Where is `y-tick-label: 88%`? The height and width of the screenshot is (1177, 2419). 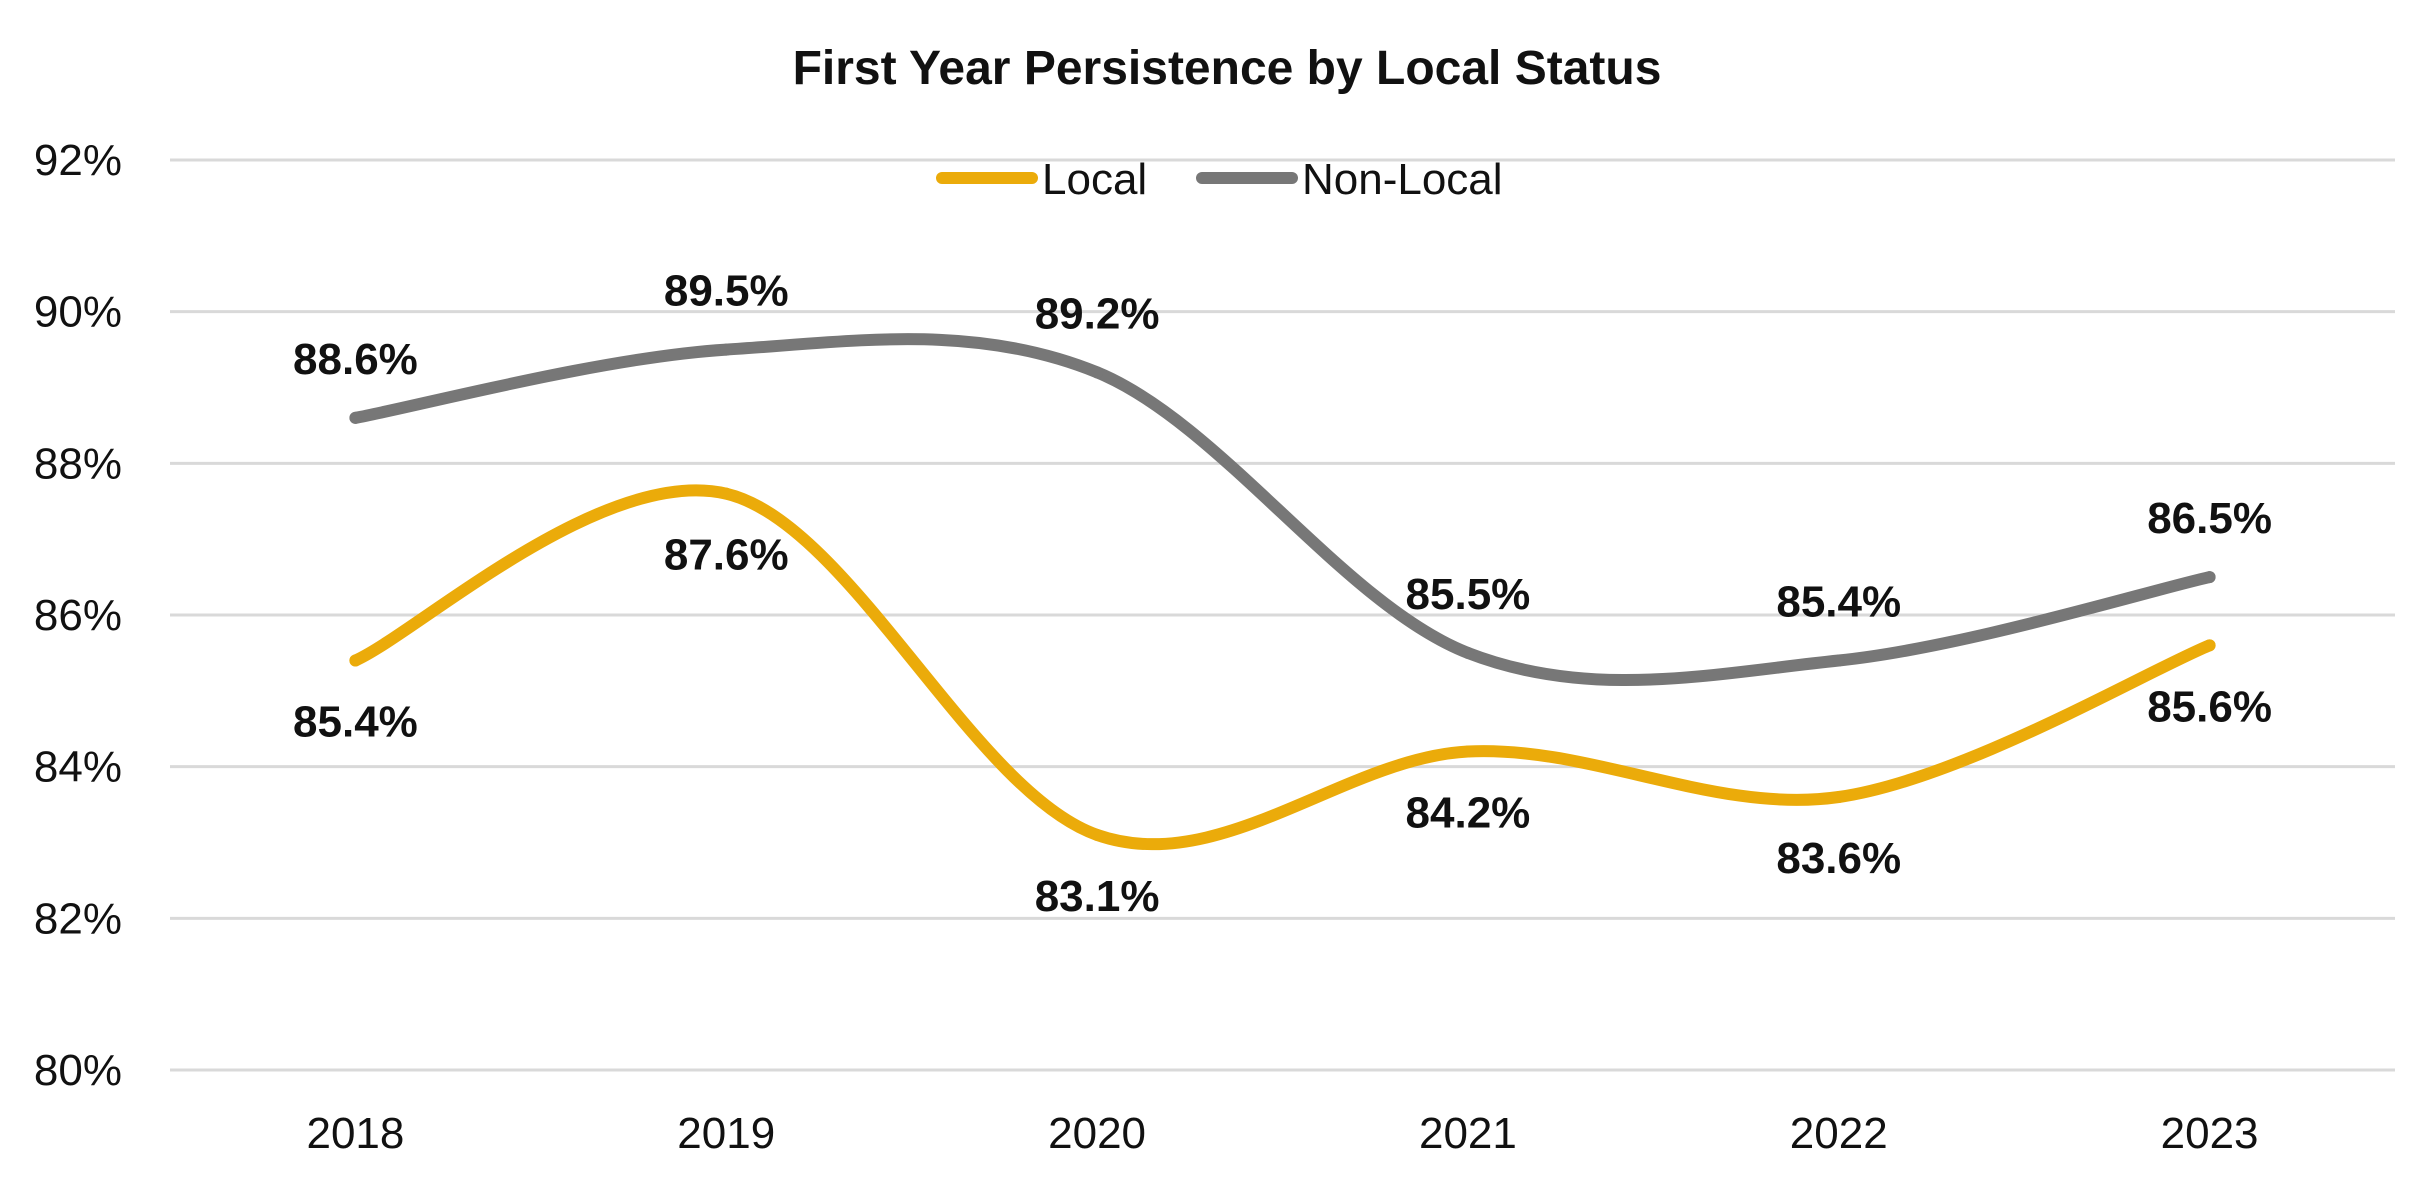 y-tick-label: 88% is located at coordinates (78, 463).